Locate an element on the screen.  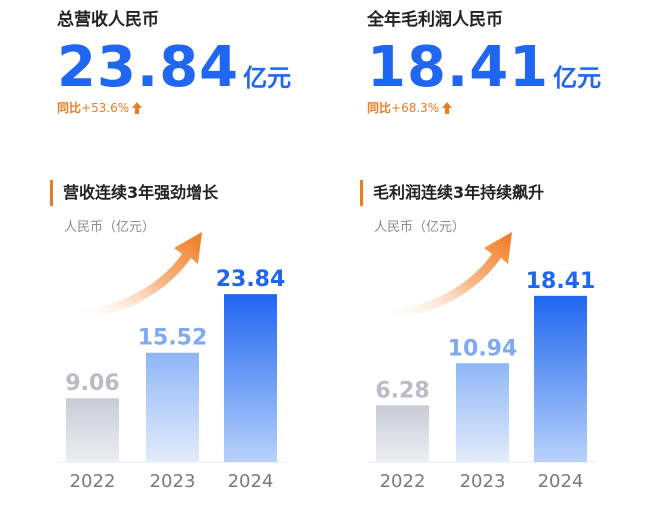
kpi-yoy: 同比 +68.3% is located at coordinates (506, 108).